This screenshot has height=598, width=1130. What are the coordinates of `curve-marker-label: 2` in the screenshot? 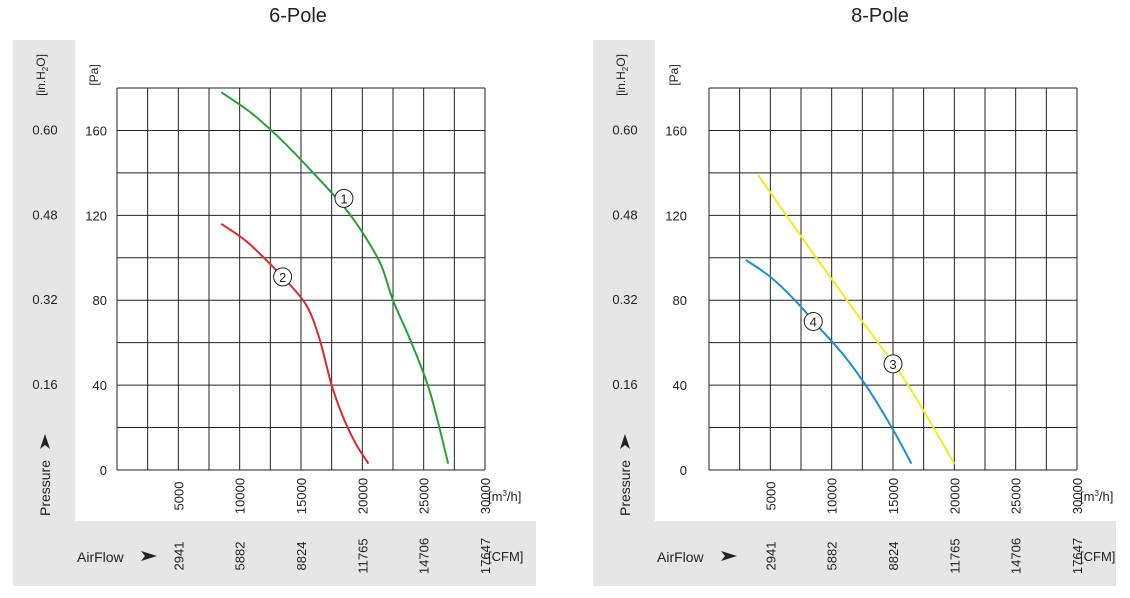 It's located at (282, 277).